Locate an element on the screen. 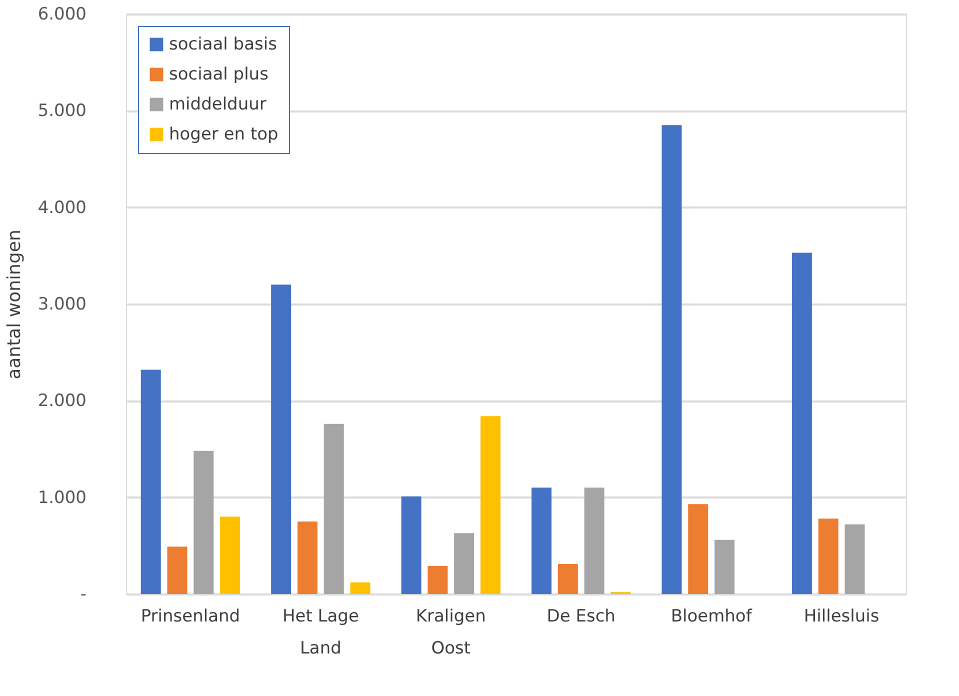  x-tick-label: Prinsenland is located at coordinates (190, 616).